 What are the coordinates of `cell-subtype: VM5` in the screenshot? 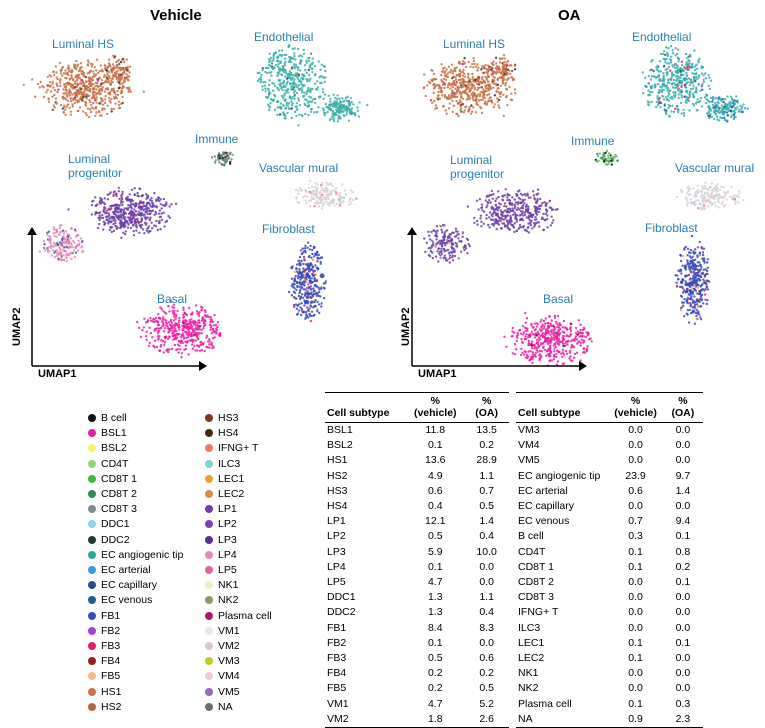 It's located at (562, 460).